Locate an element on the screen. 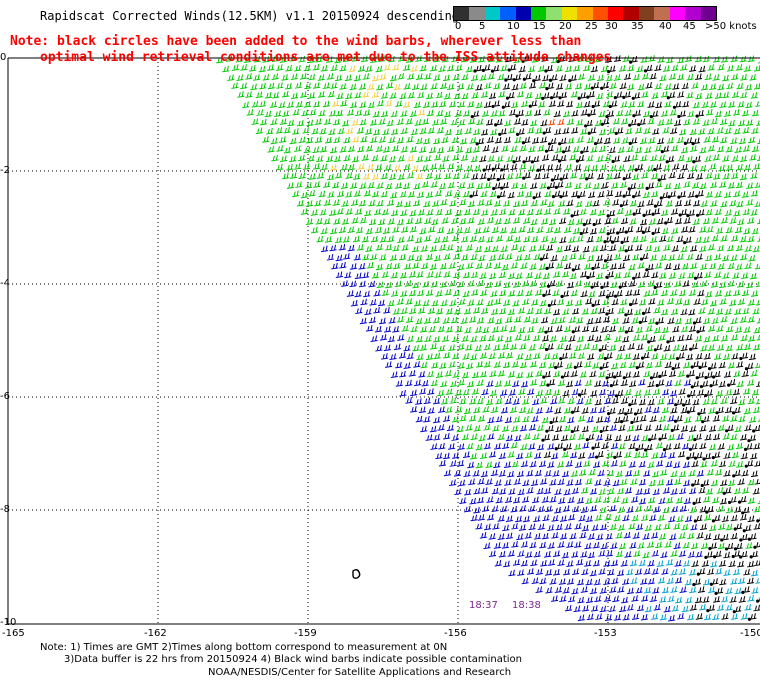 The image size is (760, 688). color-legend-label: 5 is located at coordinates (482, 26).